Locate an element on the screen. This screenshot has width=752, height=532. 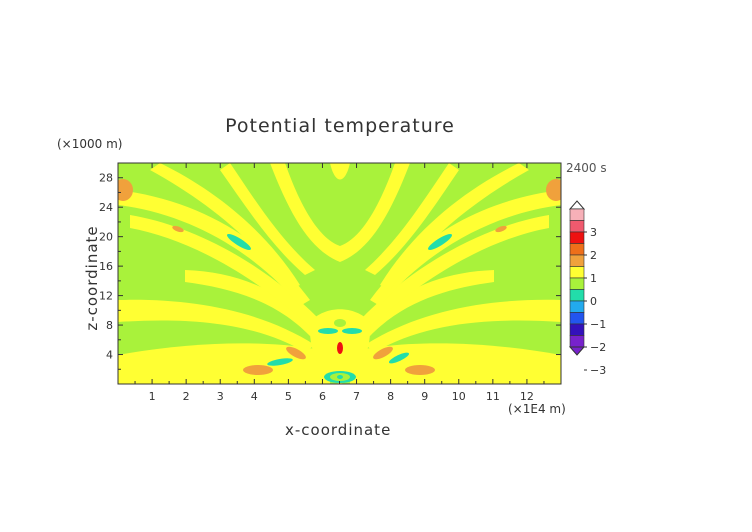
x-tick-label: 10 is located at coordinates (459, 396).